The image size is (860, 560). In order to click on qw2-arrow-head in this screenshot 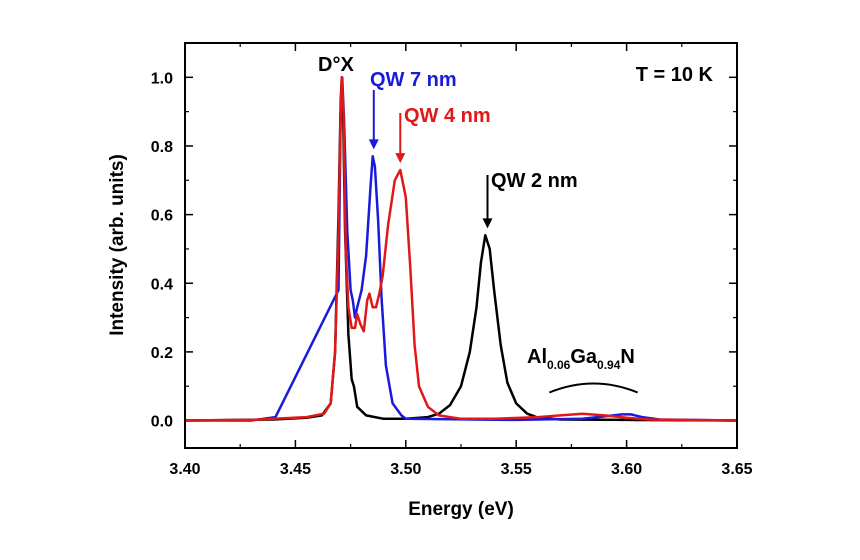, I will do `click(487, 223)`.